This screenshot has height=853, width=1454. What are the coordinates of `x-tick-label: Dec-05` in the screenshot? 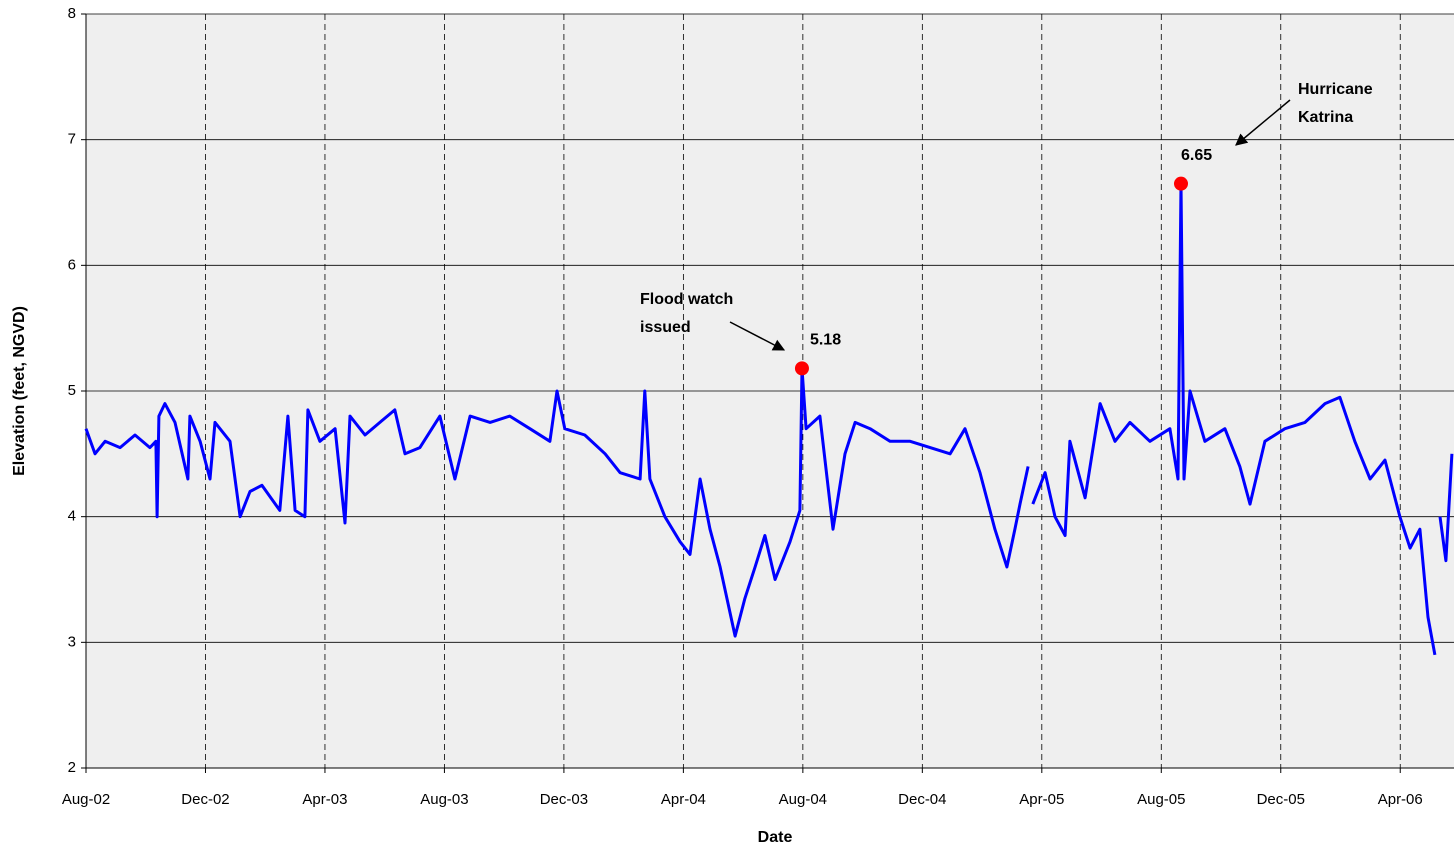 It's located at (1281, 799).